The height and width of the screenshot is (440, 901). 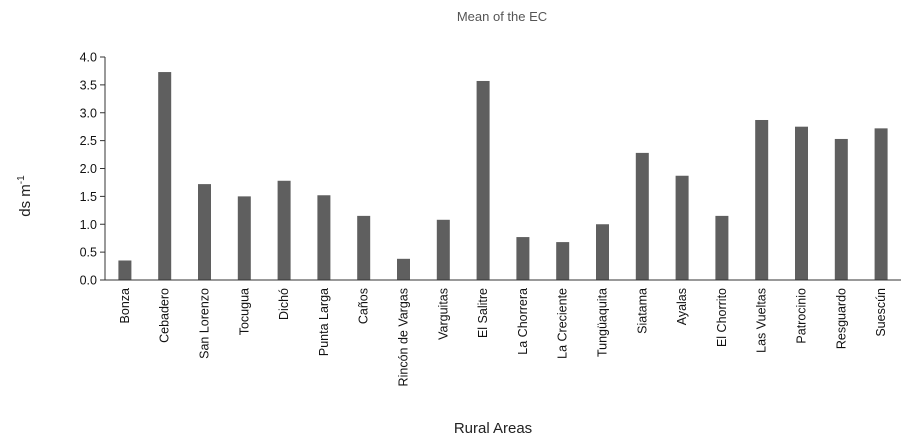 I want to click on y-tick-label: 2.5, so click(x=88, y=141).